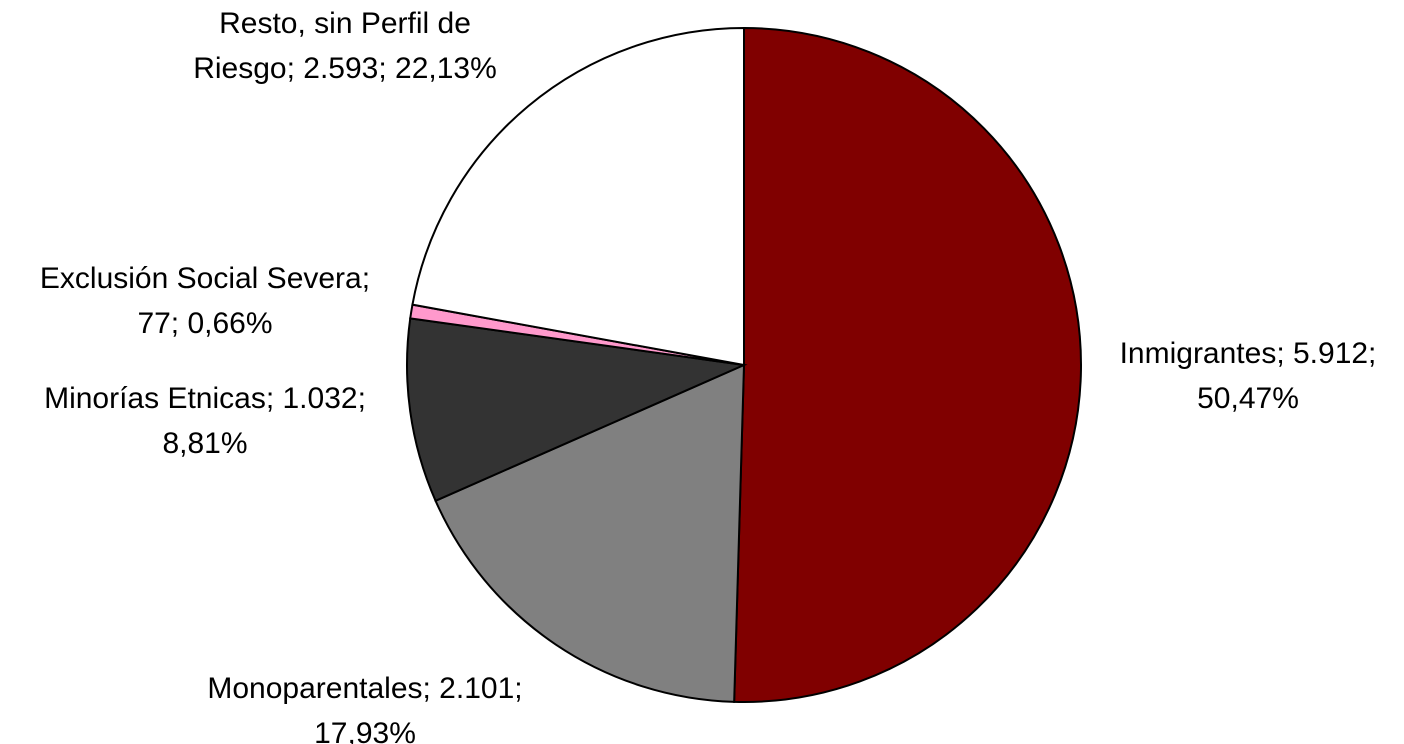  Describe the element at coordinates (1248, 398) in the screenshot. I see `data-label: 50,47%` at that location.